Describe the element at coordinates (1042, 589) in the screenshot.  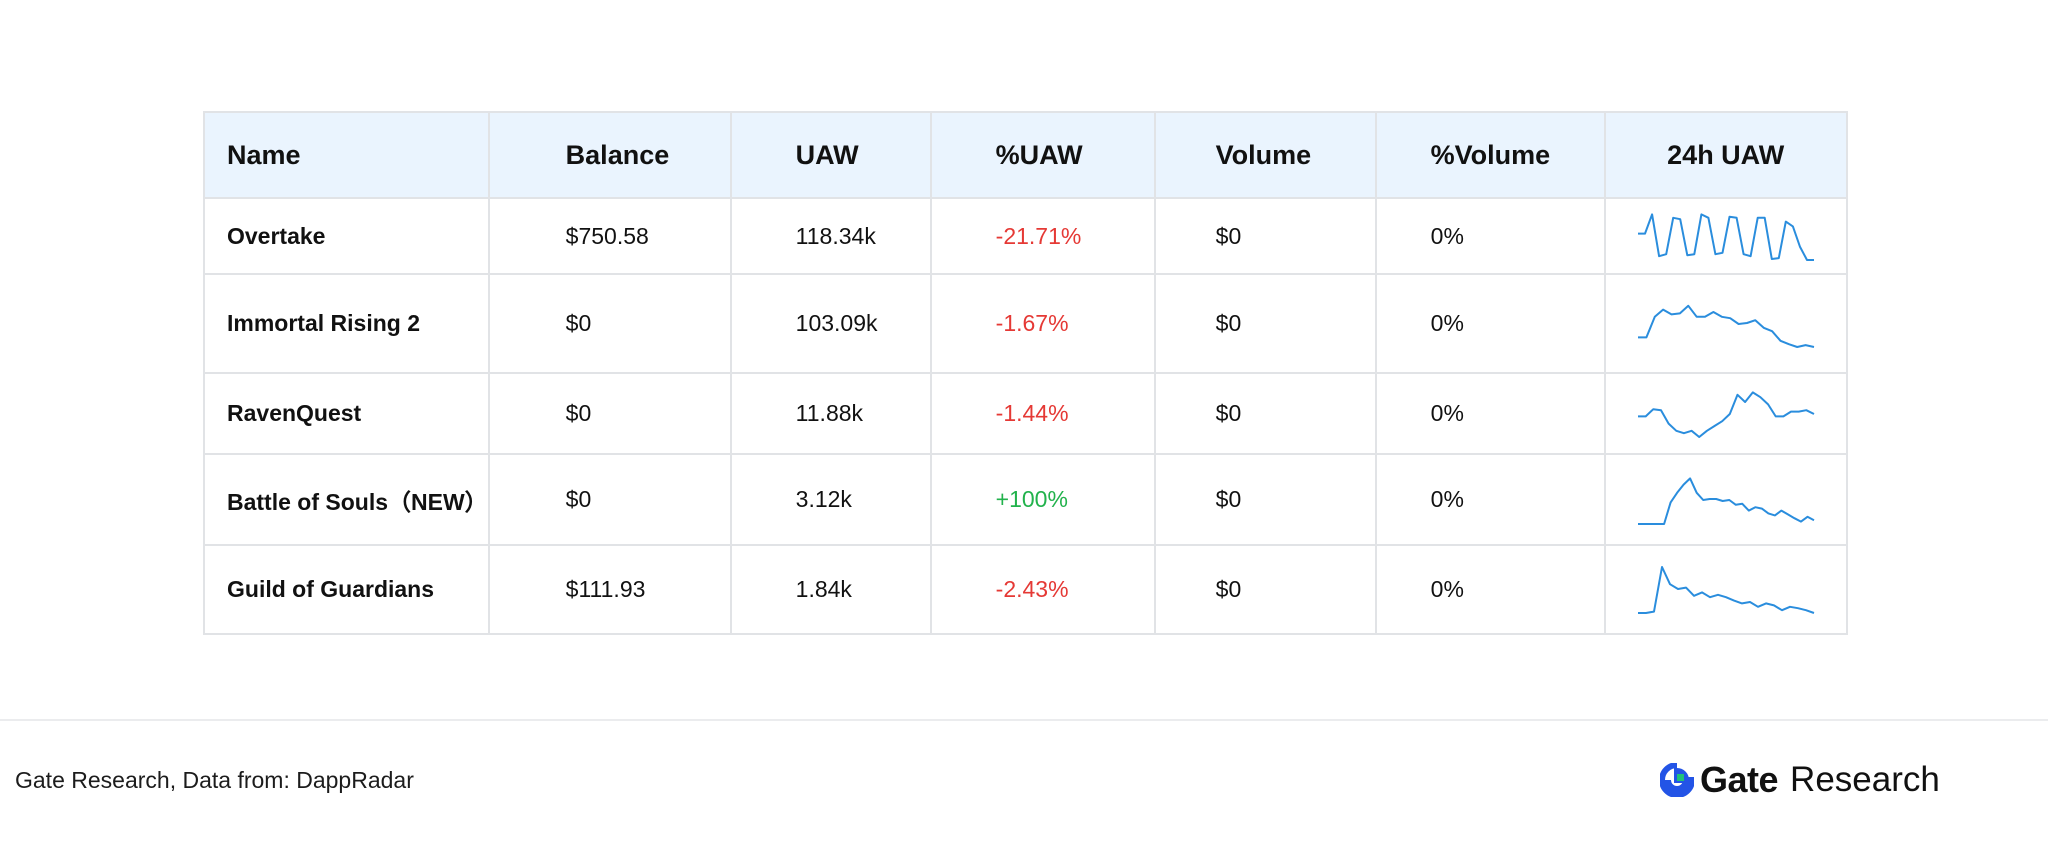
I see `cell-pct-uaw: -2.43%` at that location.